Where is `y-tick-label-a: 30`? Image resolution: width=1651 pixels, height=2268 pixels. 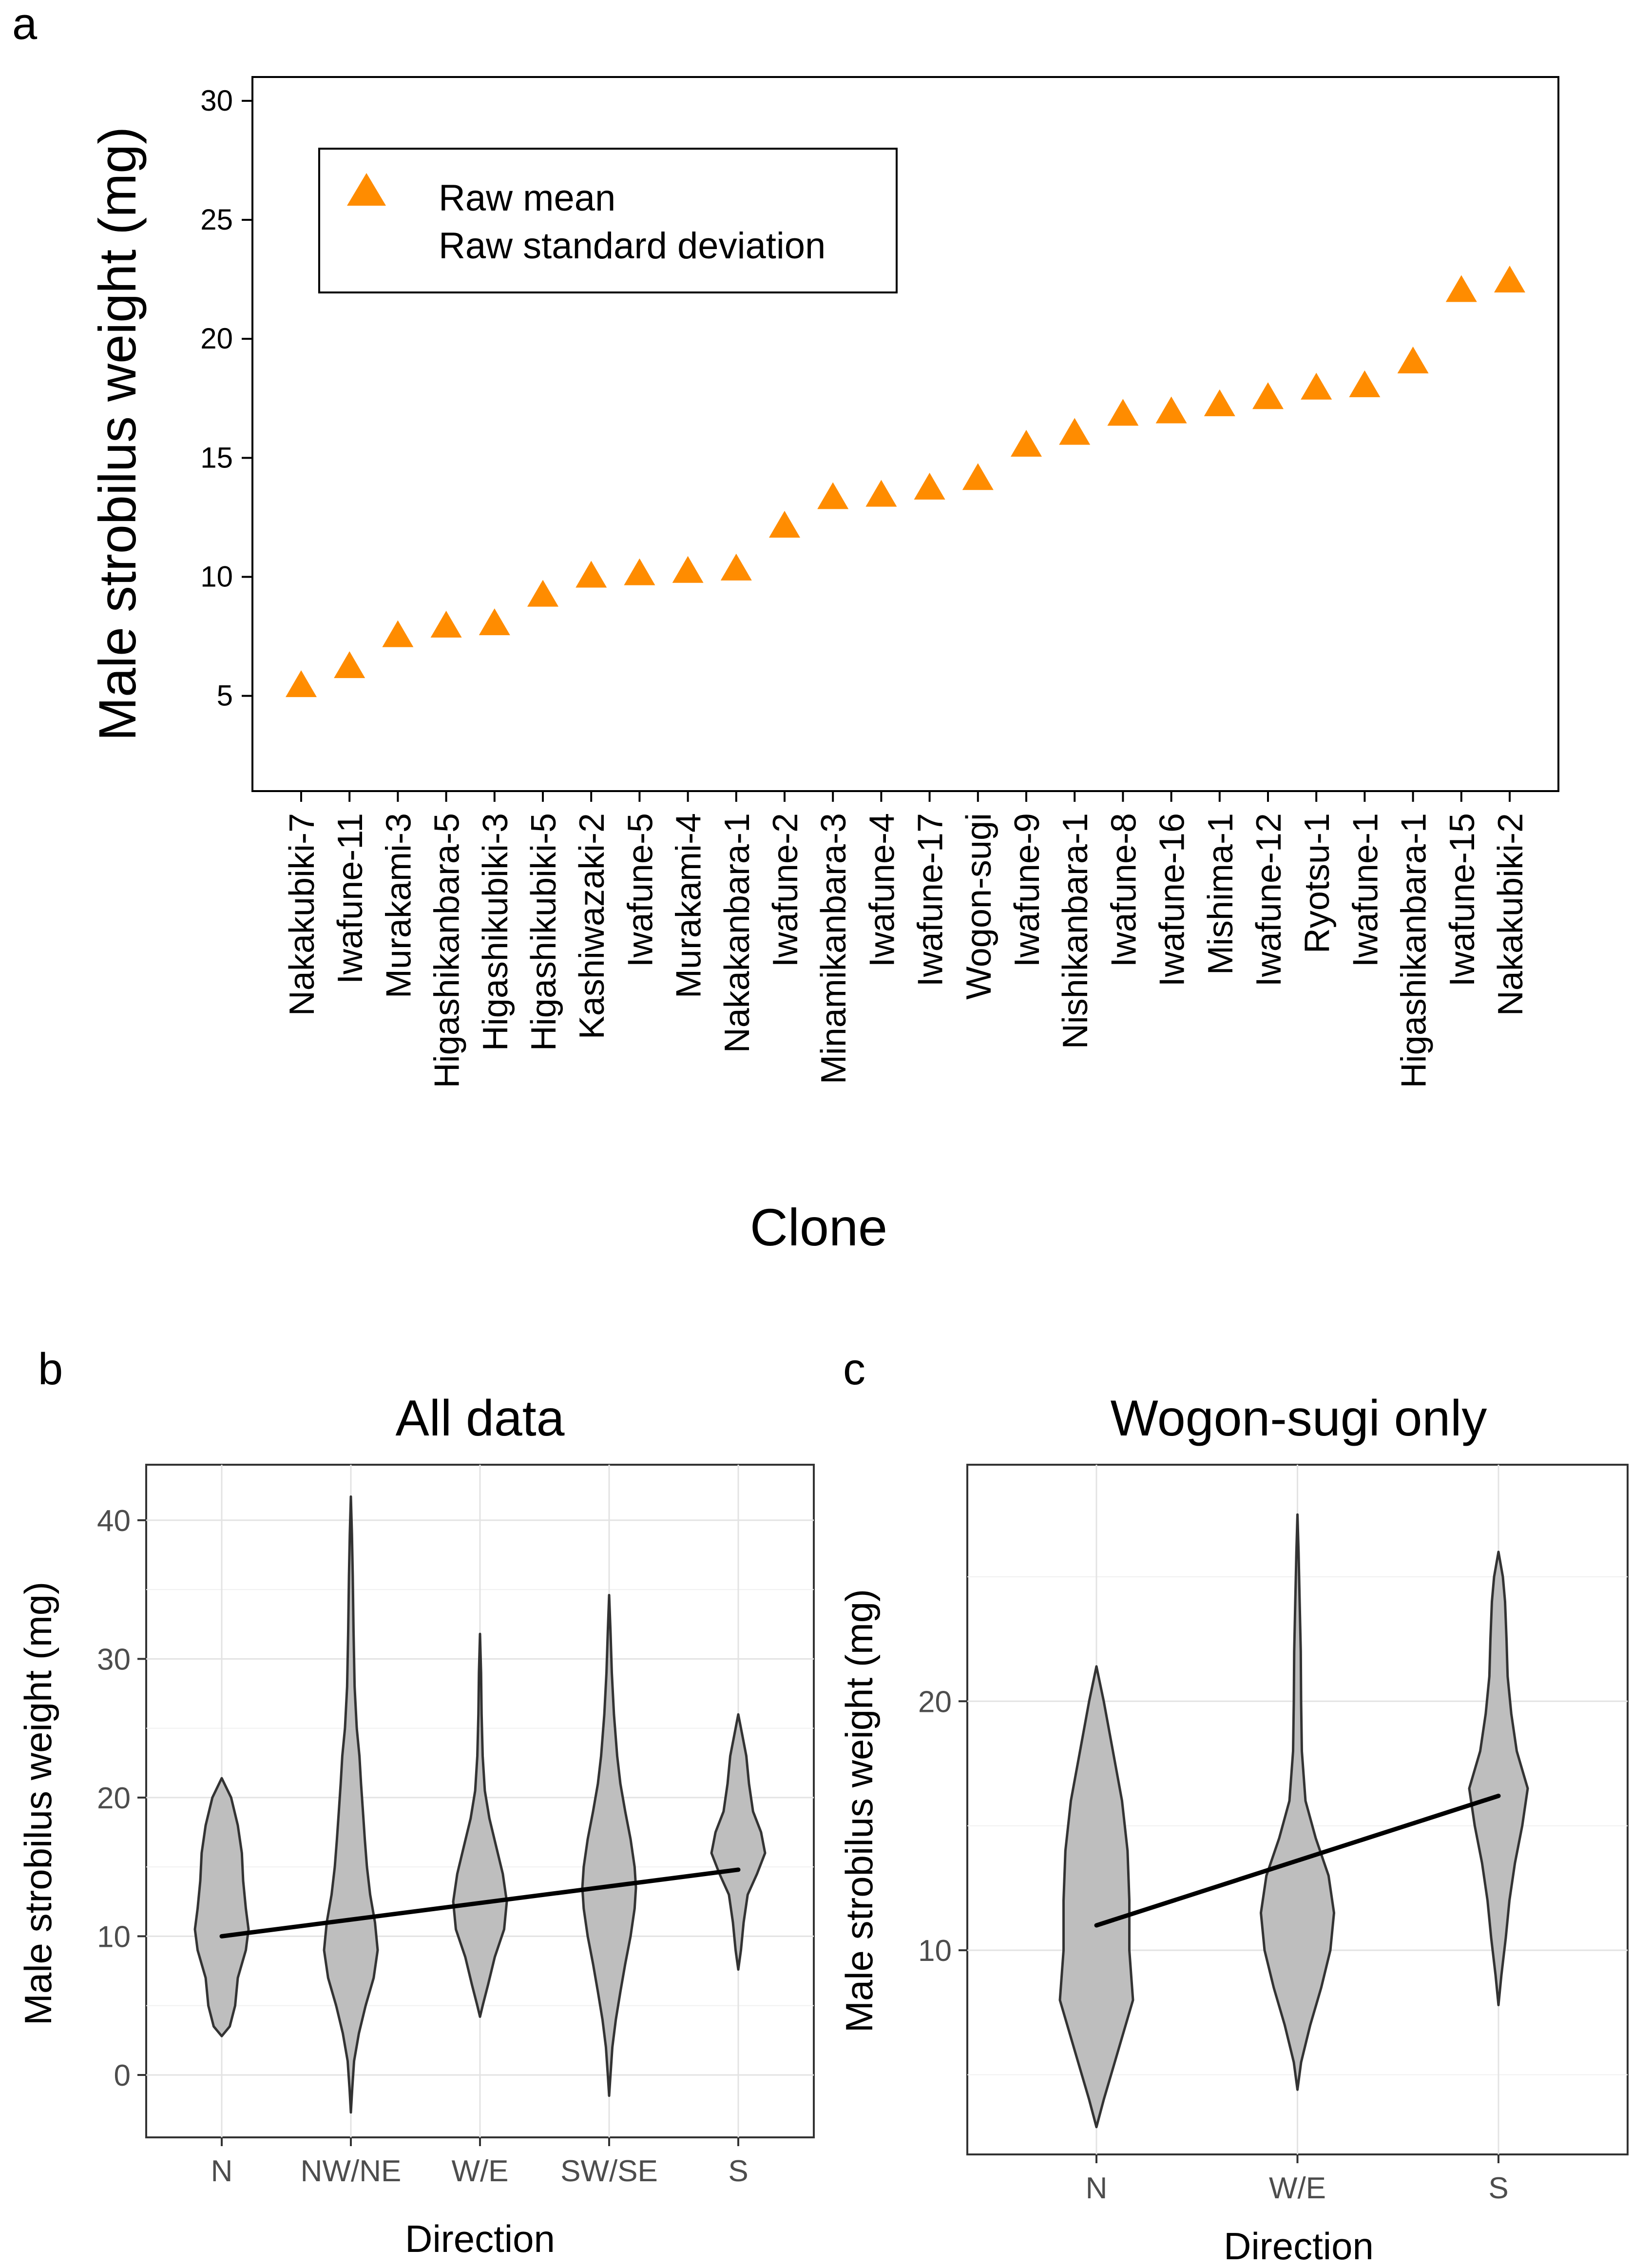 y-tick-label-a: 30 is located at coordinates (217, 100).